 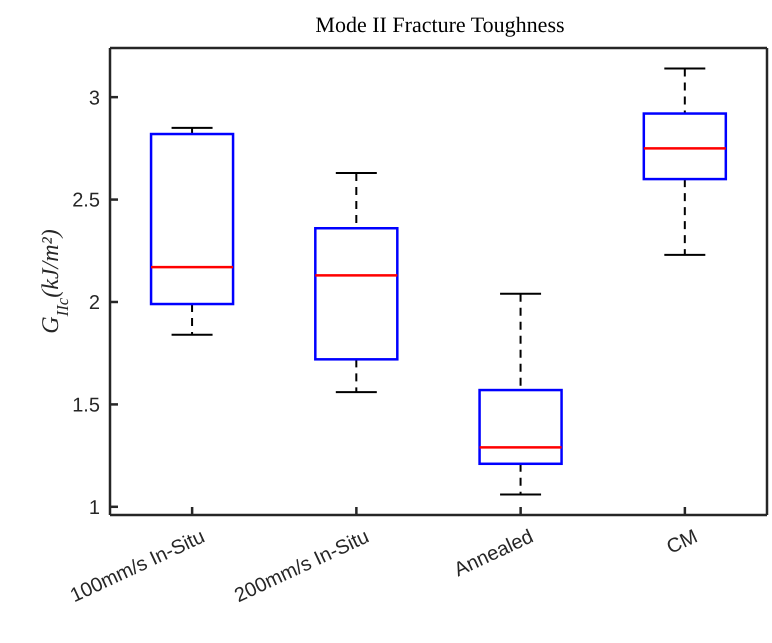 What do you see at coordinates (440, 25) in the screenshot?
I see `chart-title: Mode II Fracture Toughness` at bounding box center [440, 25].